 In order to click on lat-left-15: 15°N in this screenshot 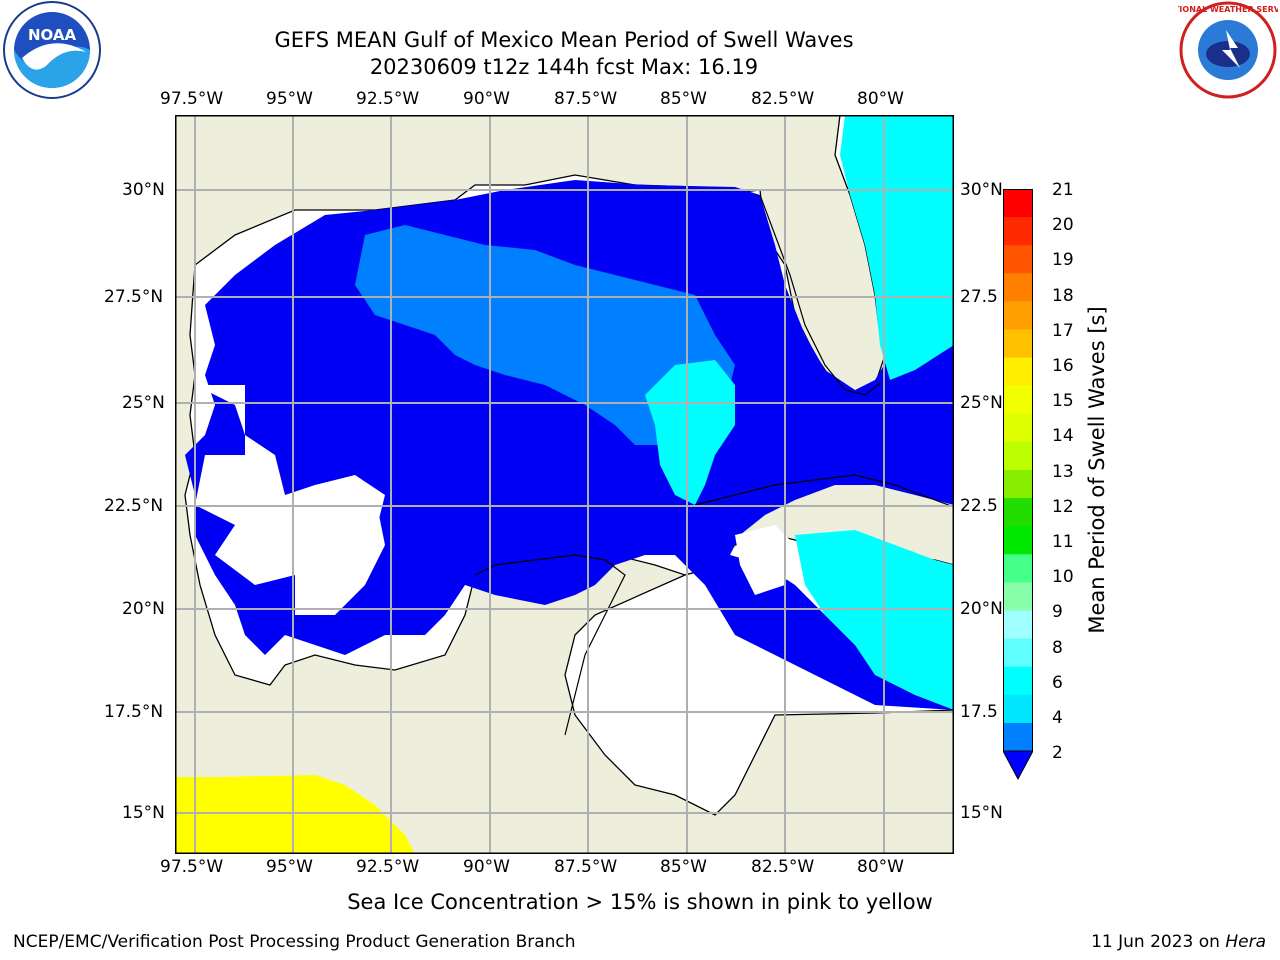, I will do `click(143, 813)`.